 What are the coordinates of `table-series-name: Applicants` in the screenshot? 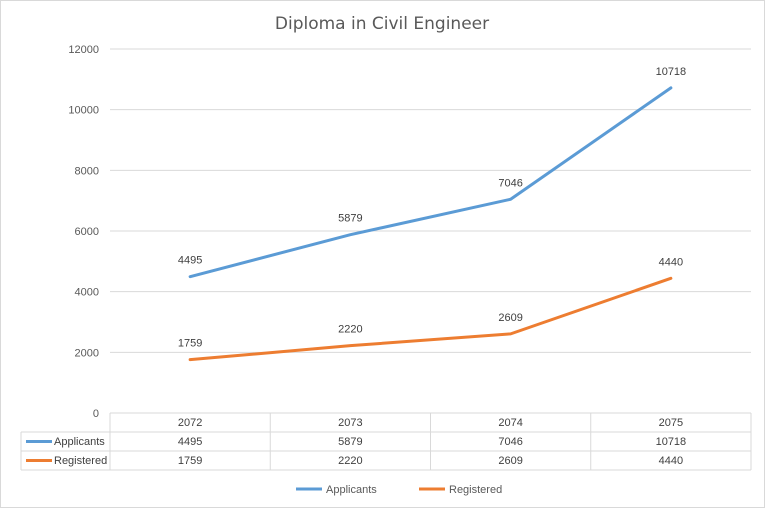 It's located at (79, 442).